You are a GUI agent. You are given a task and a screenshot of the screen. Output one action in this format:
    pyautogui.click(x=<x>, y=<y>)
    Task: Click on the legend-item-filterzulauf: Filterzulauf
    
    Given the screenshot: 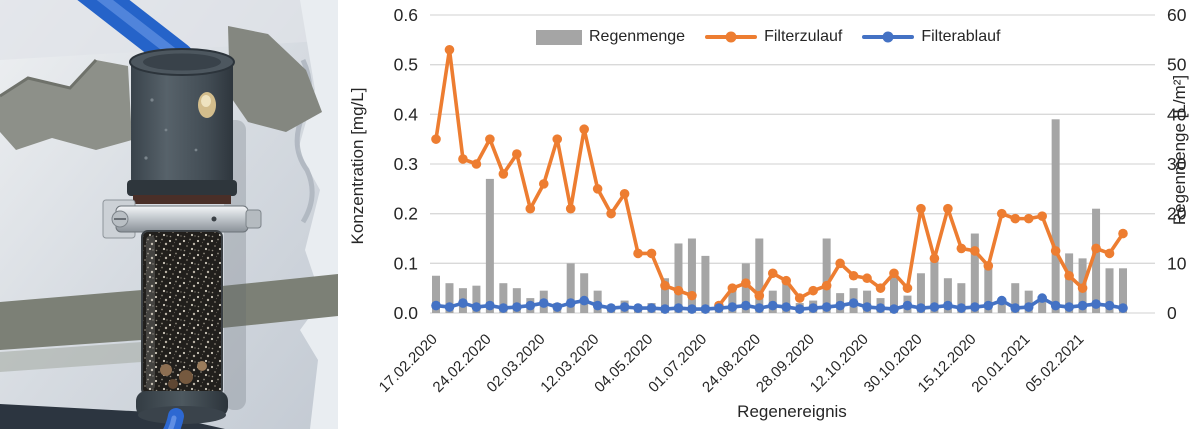 What is the action you would take?
    pyautogui.click(x=773, y=37)
    